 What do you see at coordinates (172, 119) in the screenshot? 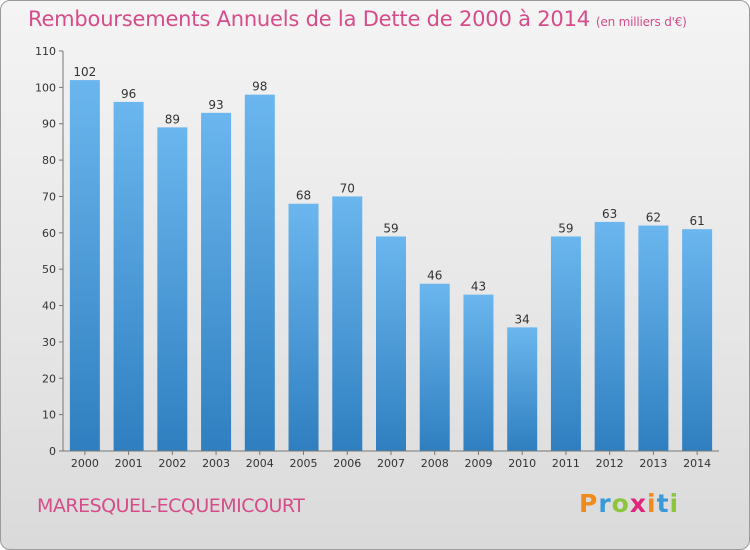
I see `bar-value-label: 89` at bounding box center [172, 119].